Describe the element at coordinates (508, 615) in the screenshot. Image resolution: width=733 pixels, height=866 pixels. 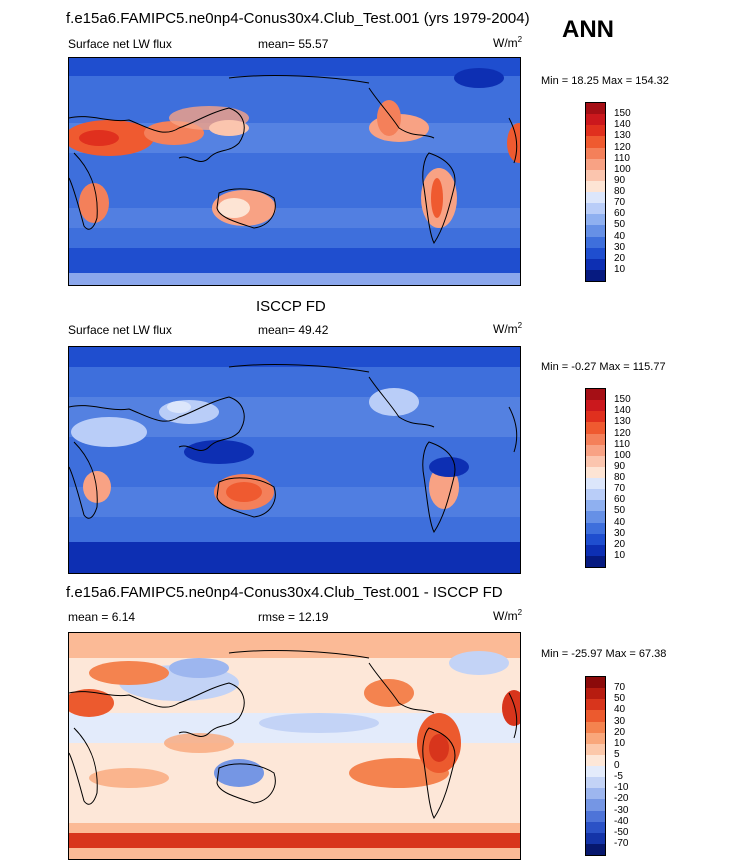
I see `panel-diff-units: W/m2` at that location.